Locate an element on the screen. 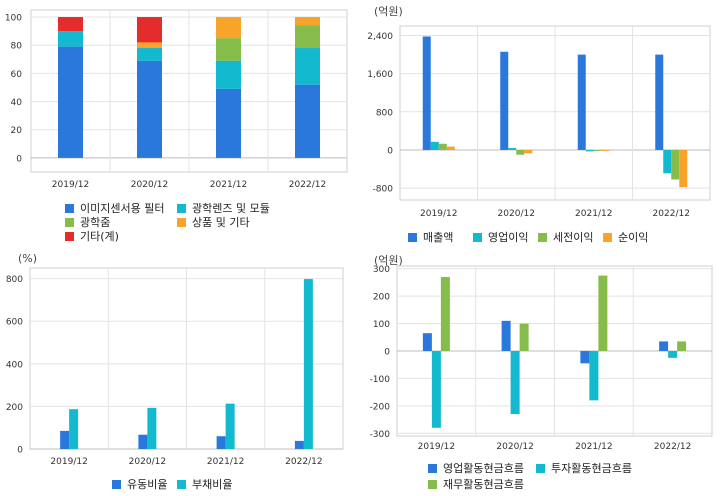 The image size is (720, 496). y-tick-label: 600 is located at coordinates (14, 323).